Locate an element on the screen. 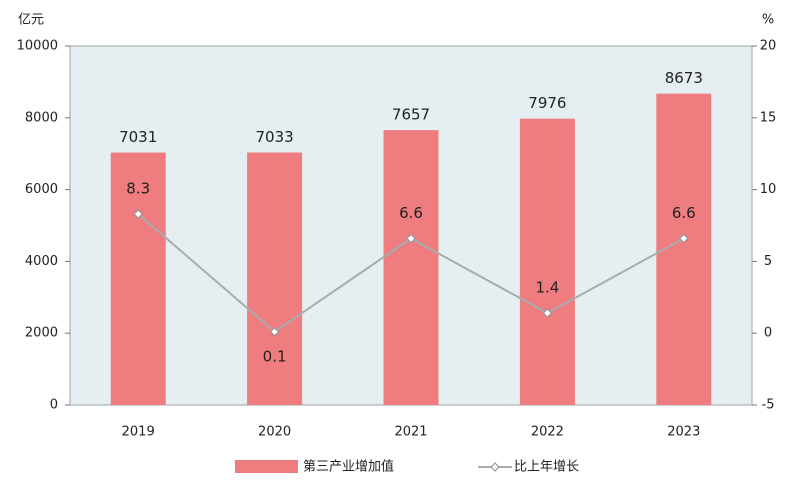  bar-value-label: 7031 is located at coordinates (138, 137).